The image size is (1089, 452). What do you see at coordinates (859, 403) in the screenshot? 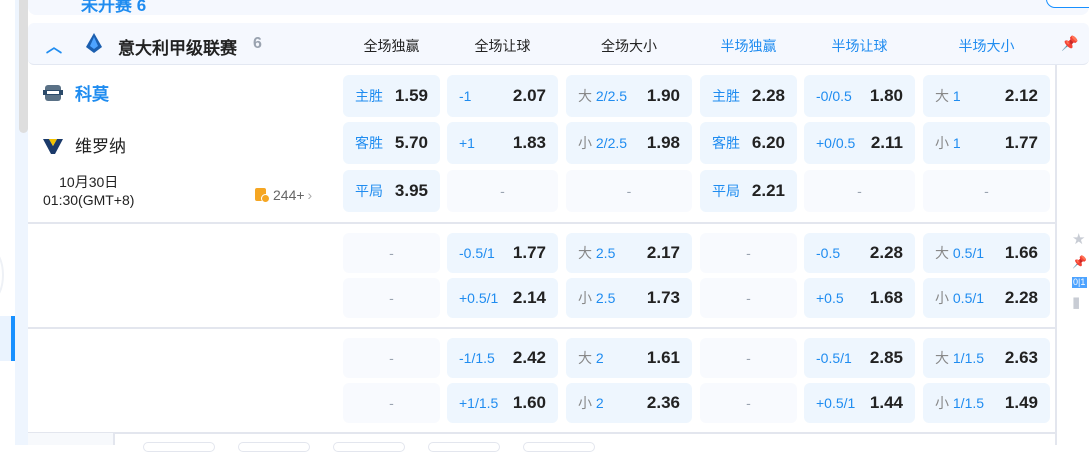
I see `odds-cell: +0.5/1 1.44` at bounding box center [859, 403].